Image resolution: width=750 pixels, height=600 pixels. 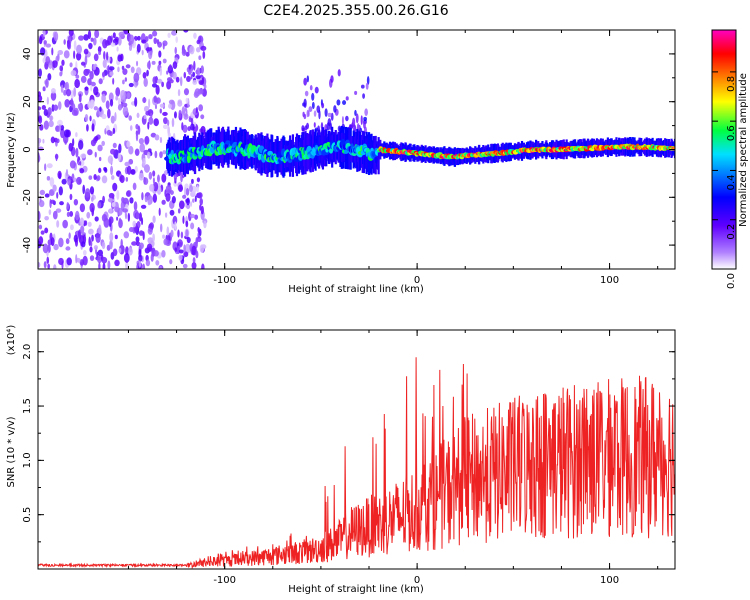 I want to click on colorbar-tick-label: 0.6, so click(x=731, y=133).